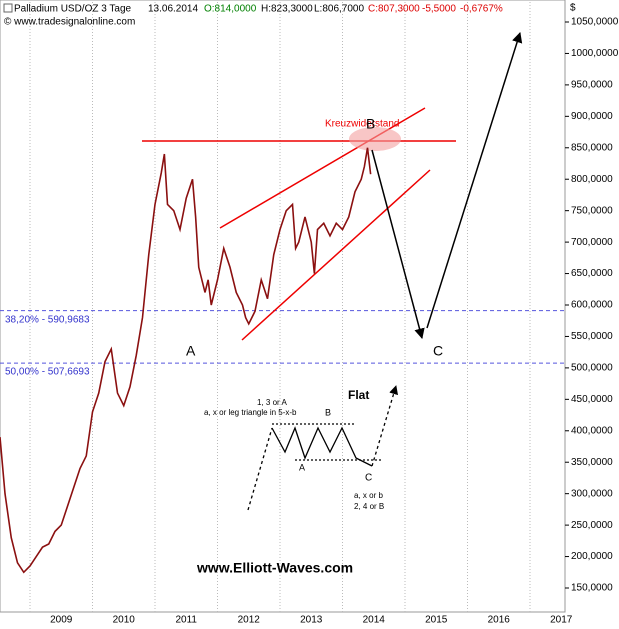  Describe the element at coordinates (374, 620) in the screenshot. I see `x-tick-label: 2014` at that location.